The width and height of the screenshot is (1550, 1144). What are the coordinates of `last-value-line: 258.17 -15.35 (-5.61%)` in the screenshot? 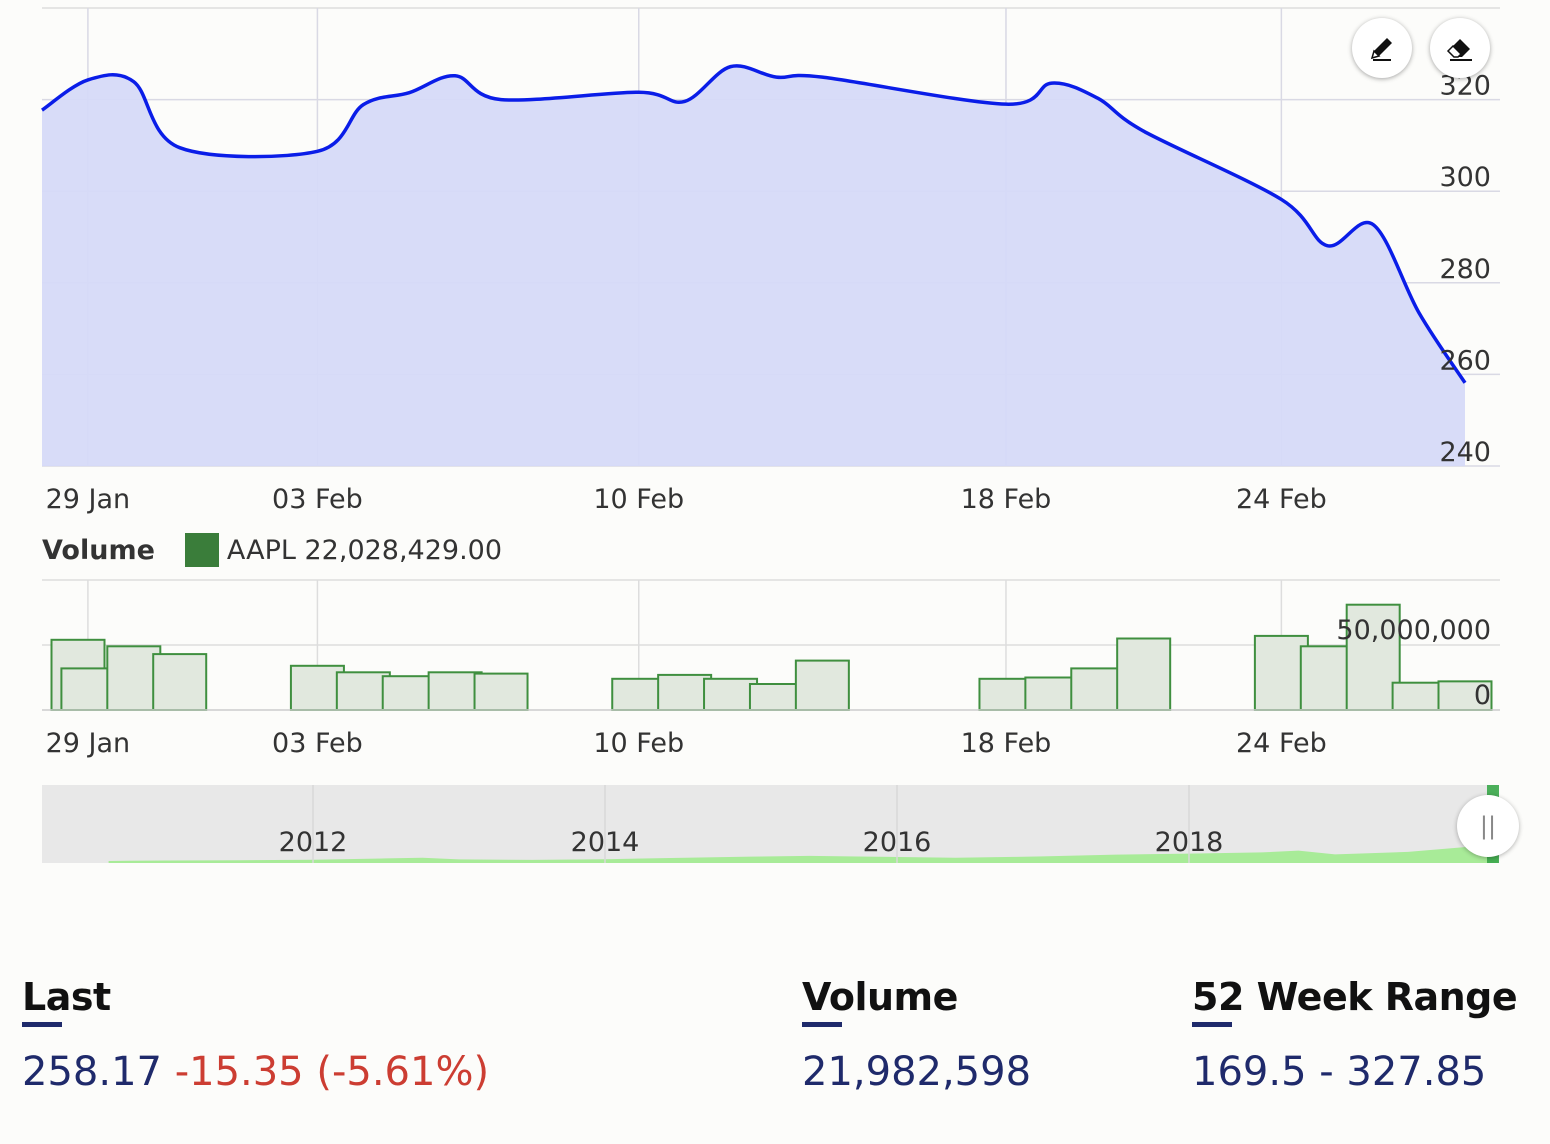 It's located at (255, 1072).